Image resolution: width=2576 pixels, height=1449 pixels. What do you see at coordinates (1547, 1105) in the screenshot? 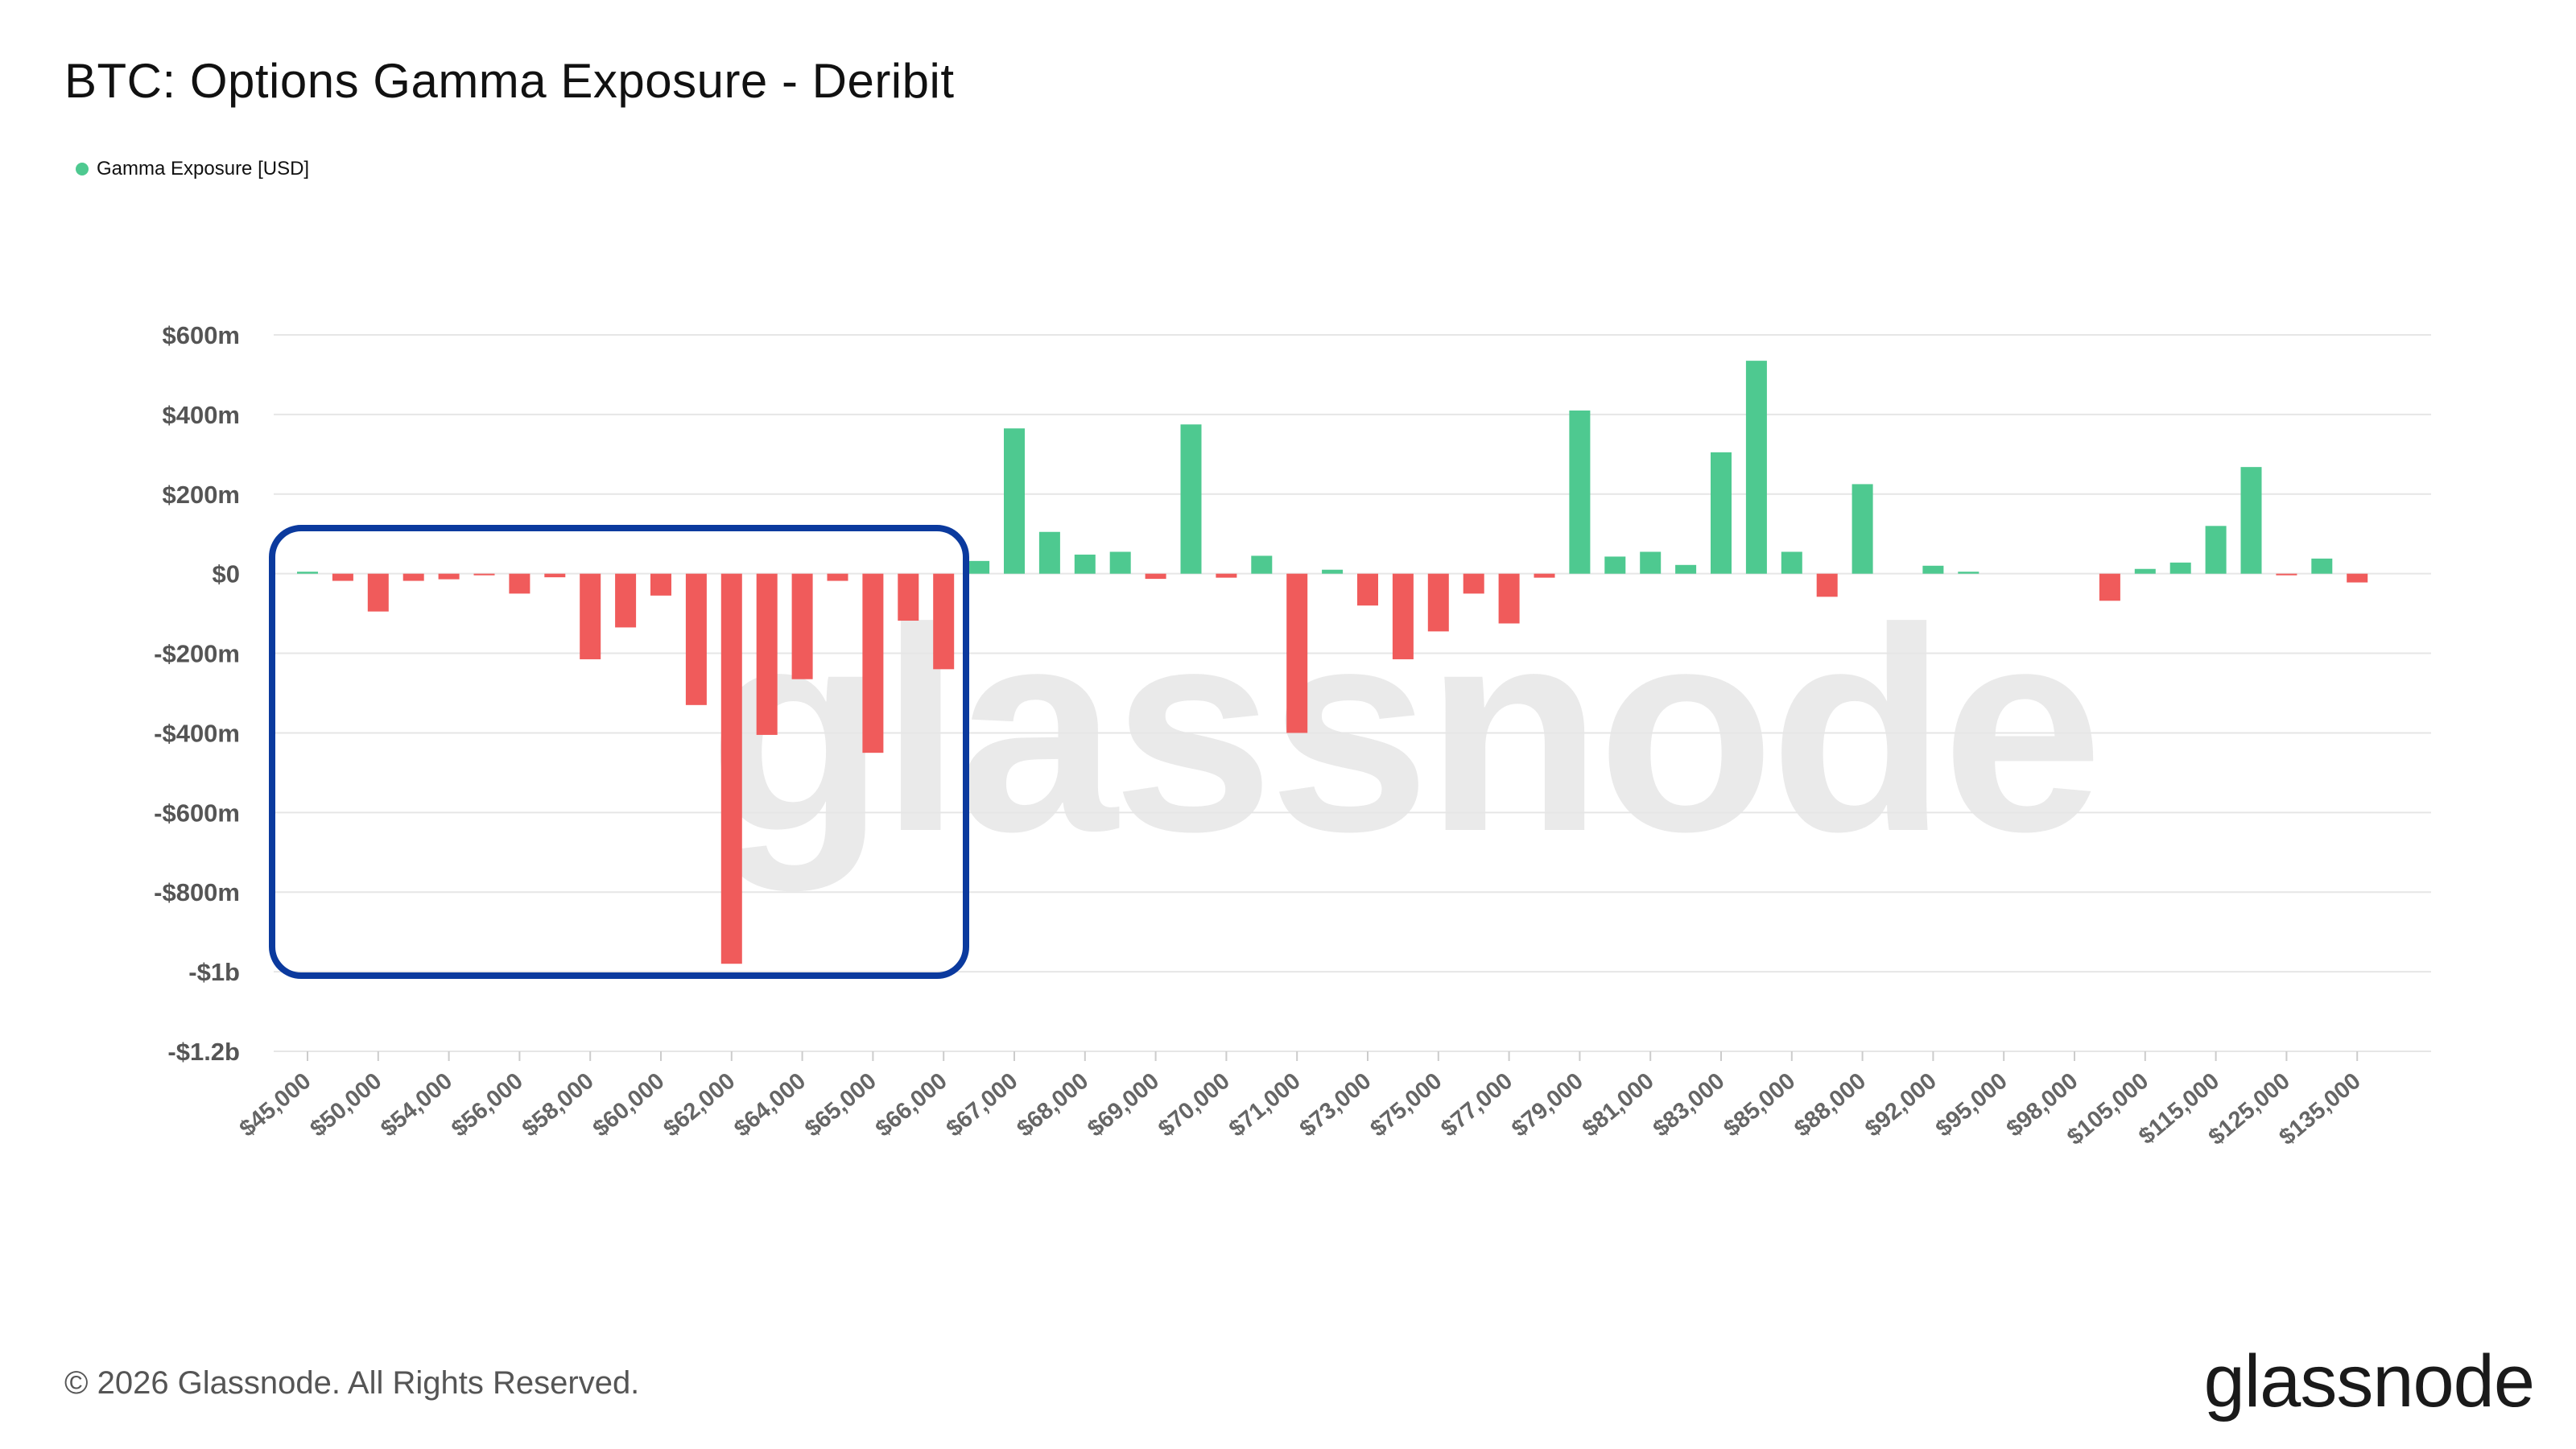
I see `x-tick-label: $79,000` at bounding box center [1547, 1105].